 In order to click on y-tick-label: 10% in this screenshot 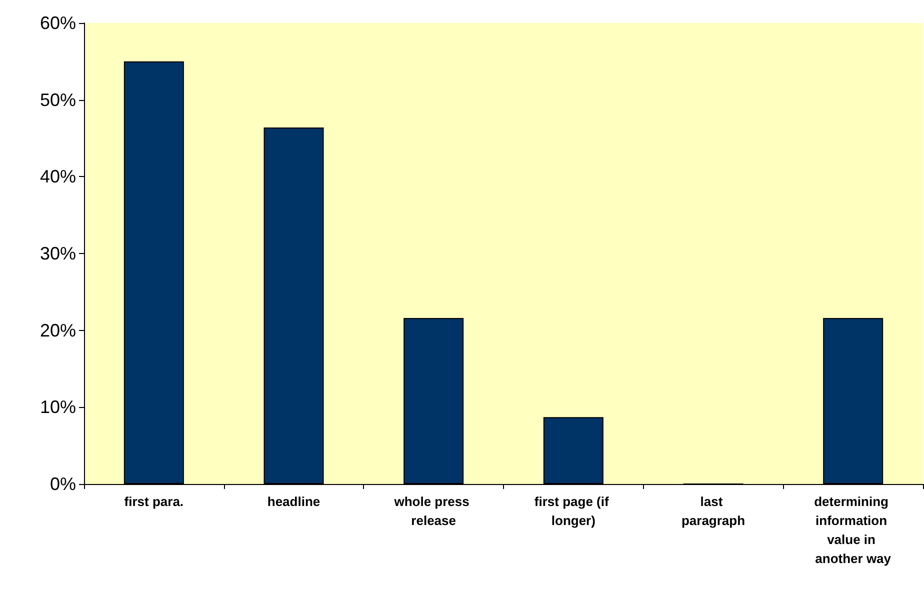, I will do `click(58, 407)`.